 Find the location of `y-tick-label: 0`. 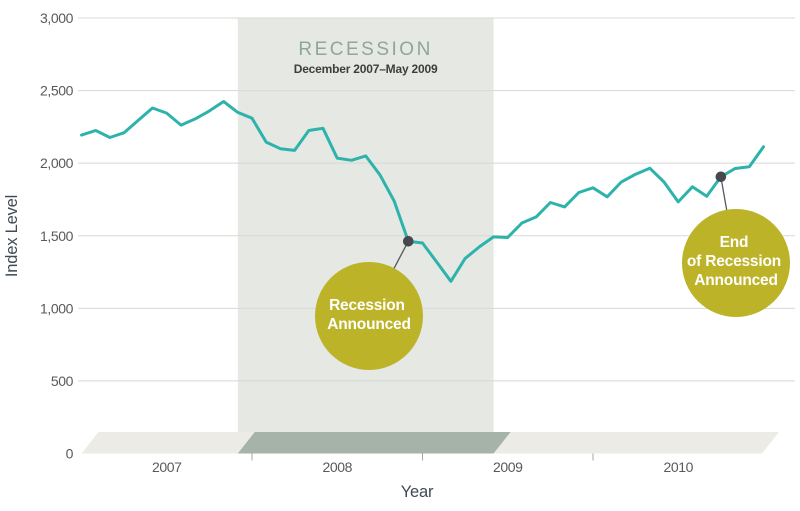

y-tick-label: 0 is located at coordinates (70, 454).